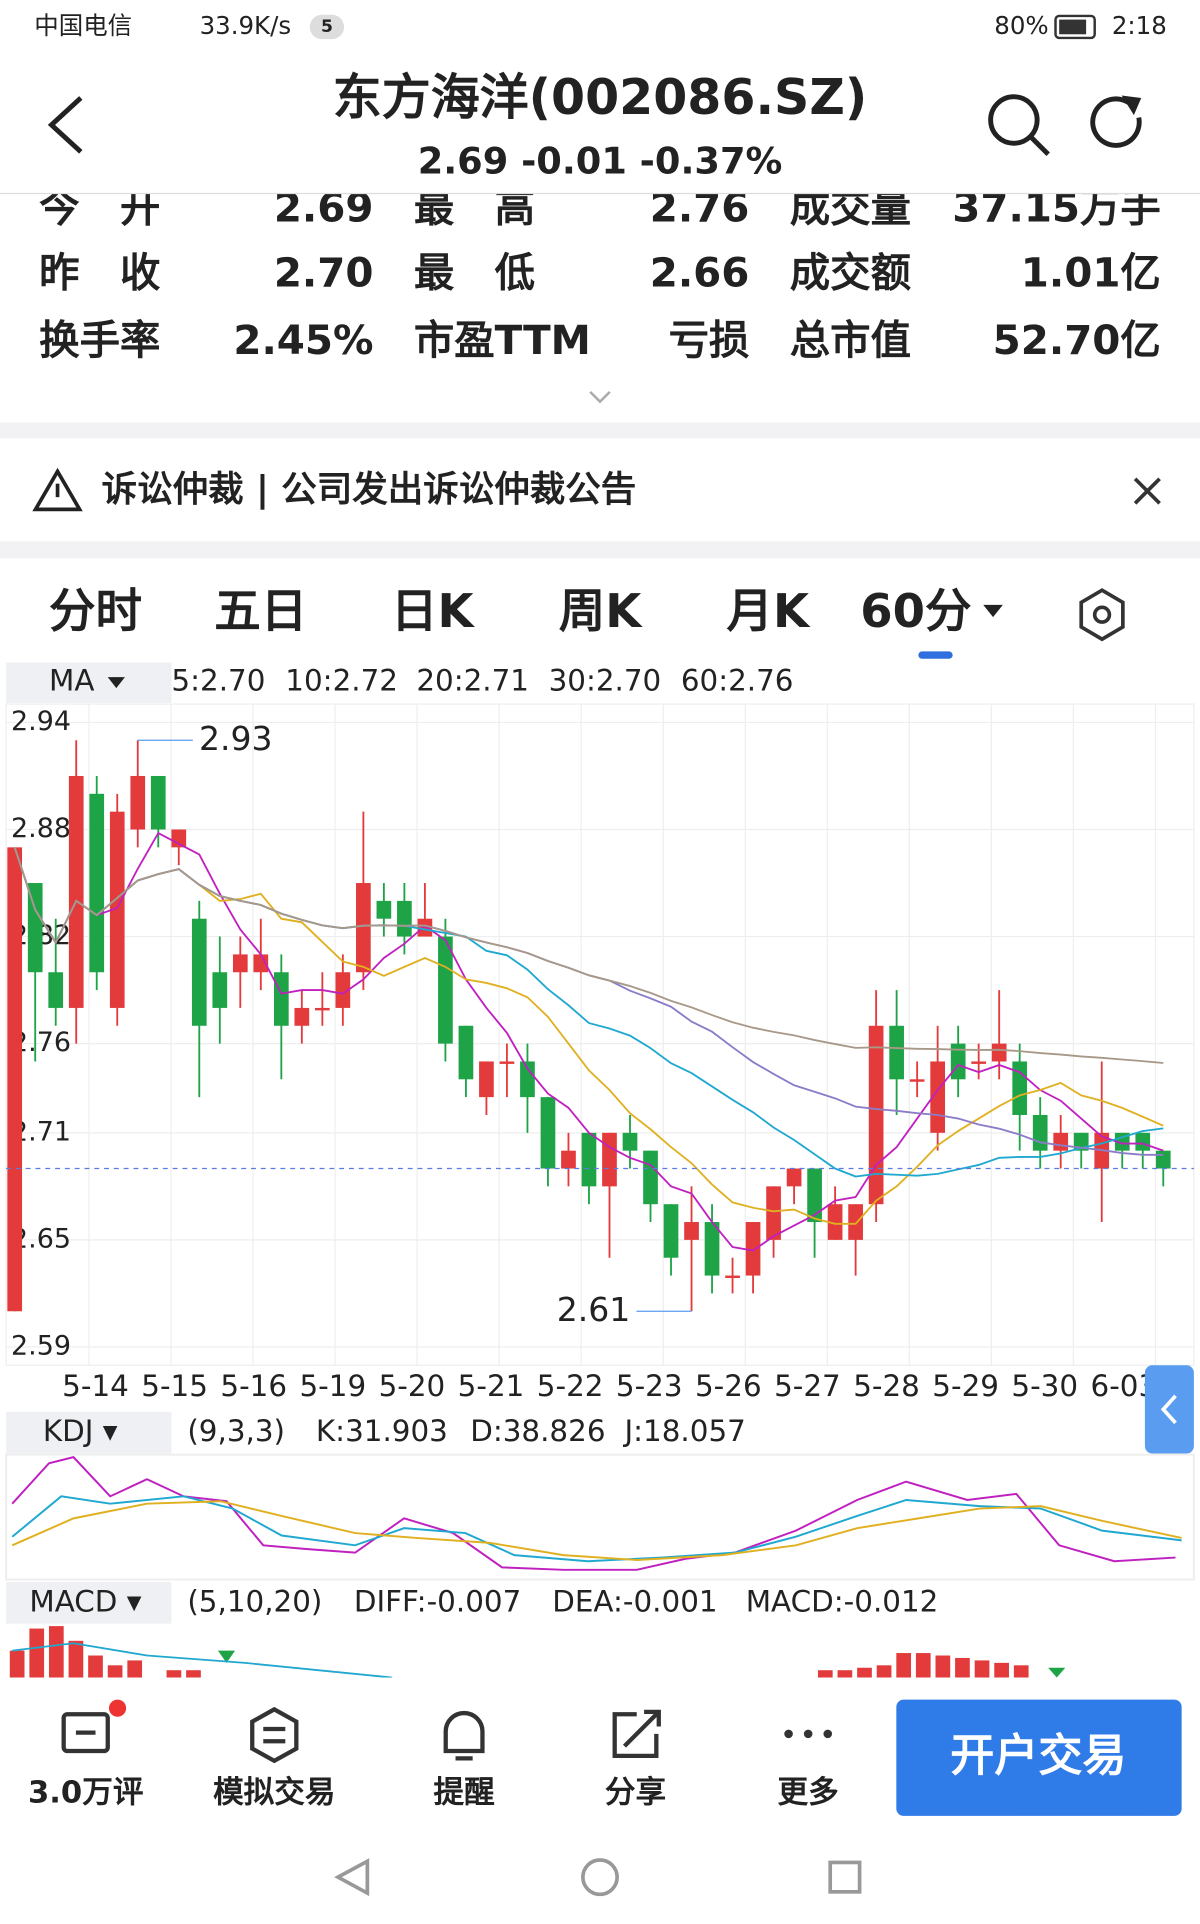 The width and height of the screenshot is (1200, 1924). I want to click on side-tab, so click(1169, 1409).